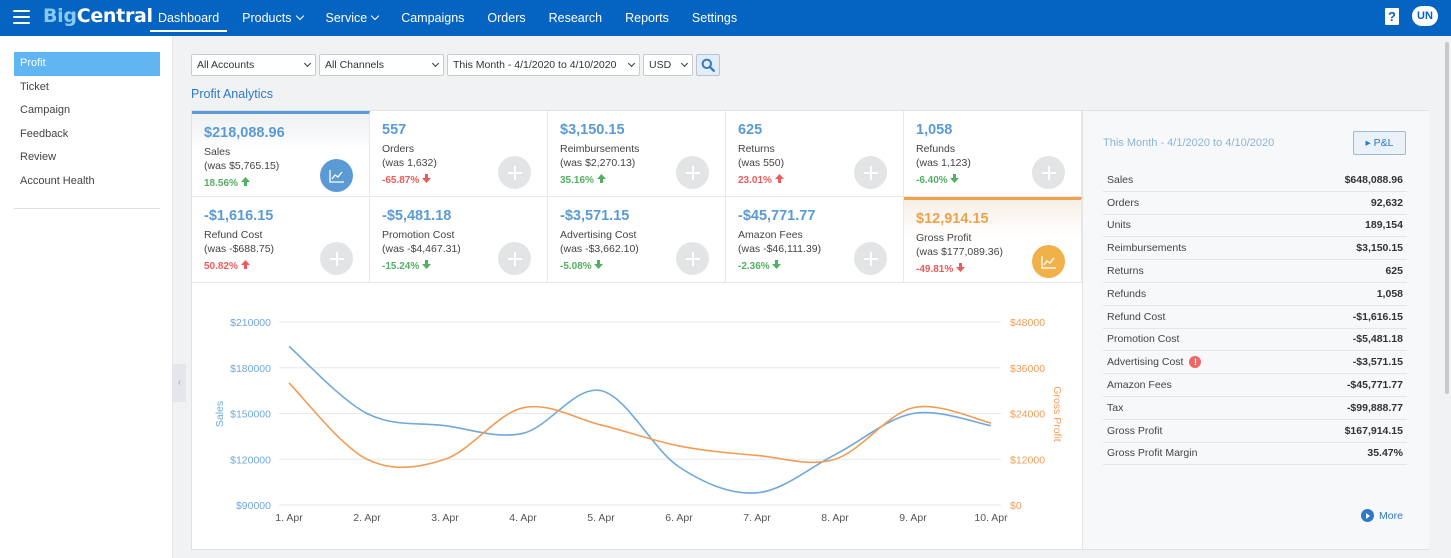 Image resolution: width=1451 pixels, height=558 pixels. I want to click on help-icon: ?, so click(1392, 16).